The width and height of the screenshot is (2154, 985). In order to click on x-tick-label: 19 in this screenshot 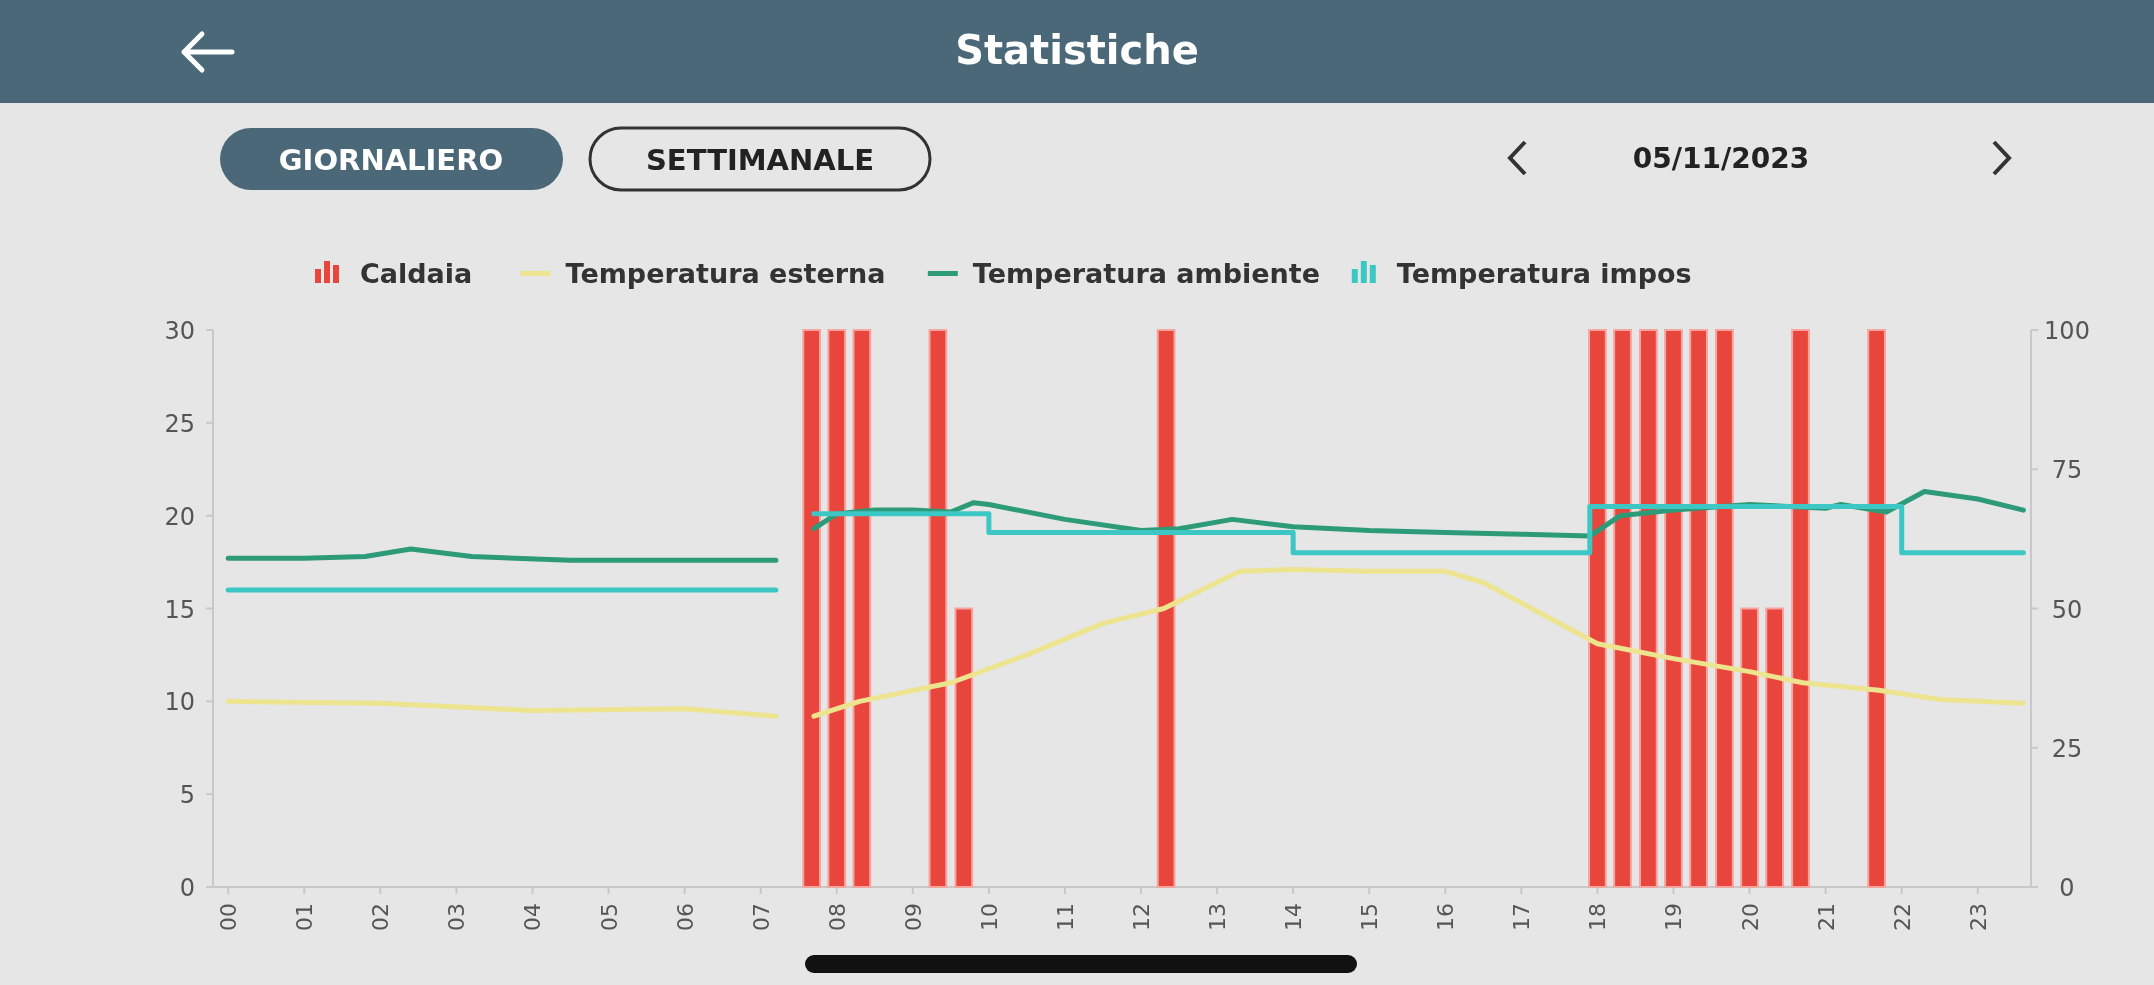, I will do `click(1674, 917)`.